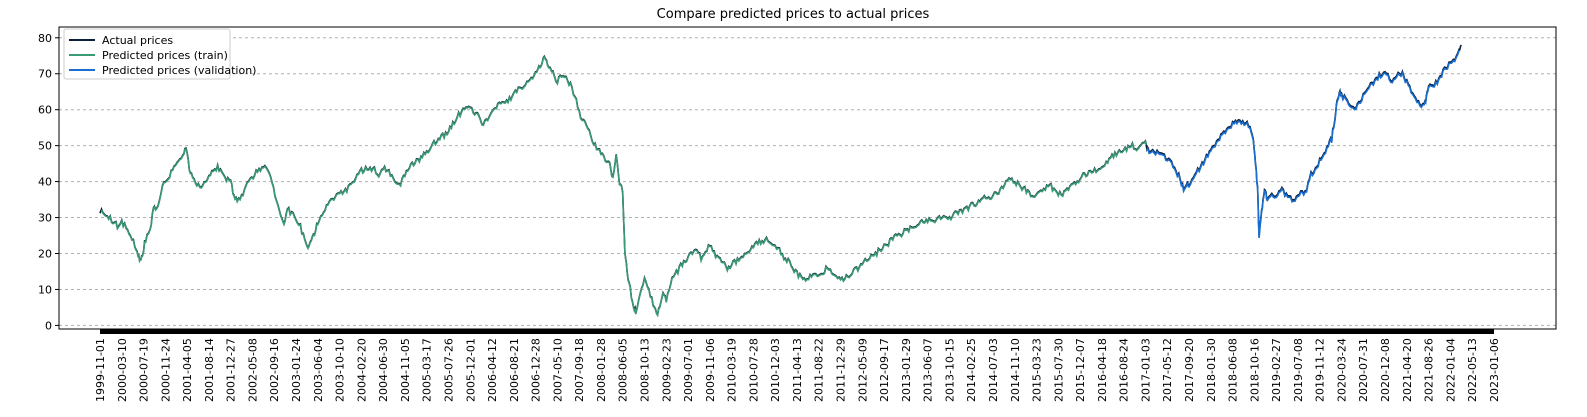 The image size is (1587, 417). Describe the element at coordinates (1472, 370) in the screenshot. I see `x-tick-label: 2022-05-13` at that location.